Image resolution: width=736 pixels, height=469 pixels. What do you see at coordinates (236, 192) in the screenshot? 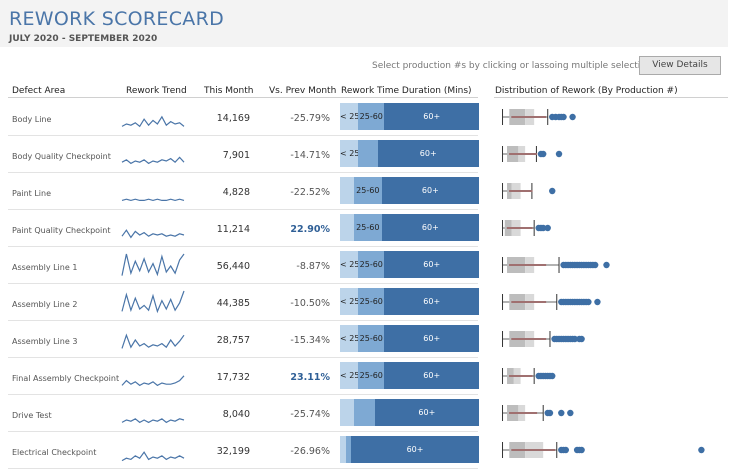
I see `this-month-value: 4,828` at bounding box center [236, 192].